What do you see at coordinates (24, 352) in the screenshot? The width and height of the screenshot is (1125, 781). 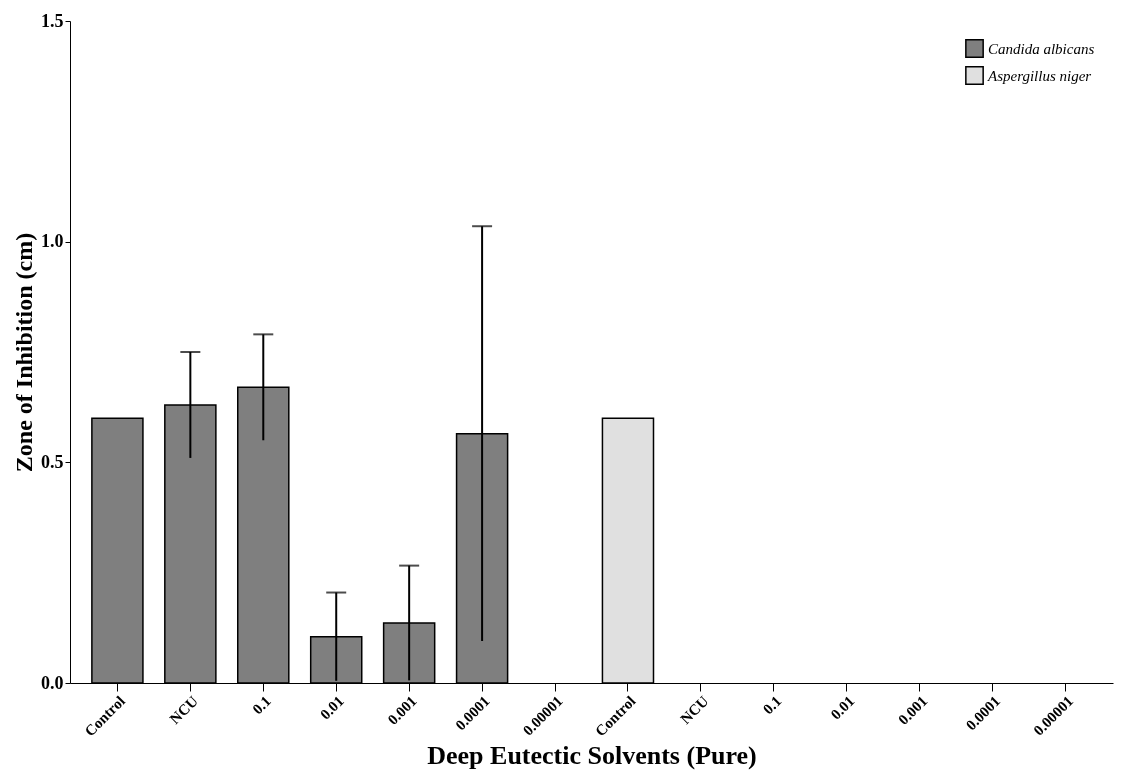 I see `y-axis-title: Zone of Inhibition (cm)` at bounding box center [24, 352].